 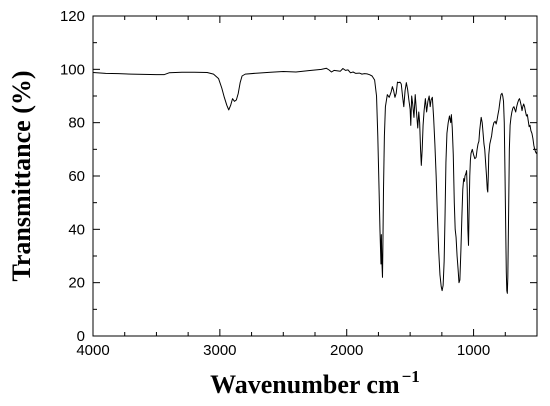 I want to click on y-tick-label: 80, so click(x=76, y=123).